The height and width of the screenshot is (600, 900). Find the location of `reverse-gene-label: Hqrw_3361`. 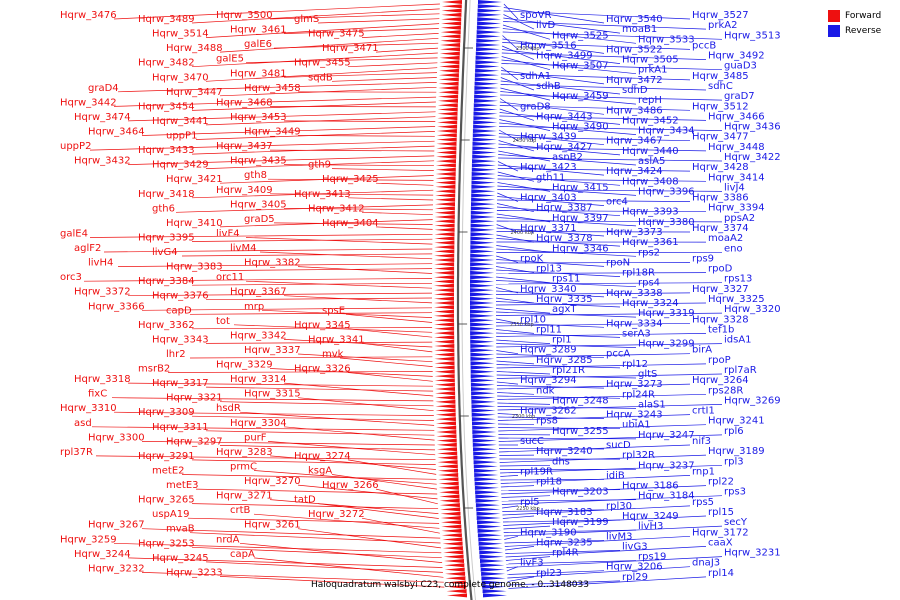

reverse-gene-label: Hqrw_3361 is located at coordinates (650, 242).